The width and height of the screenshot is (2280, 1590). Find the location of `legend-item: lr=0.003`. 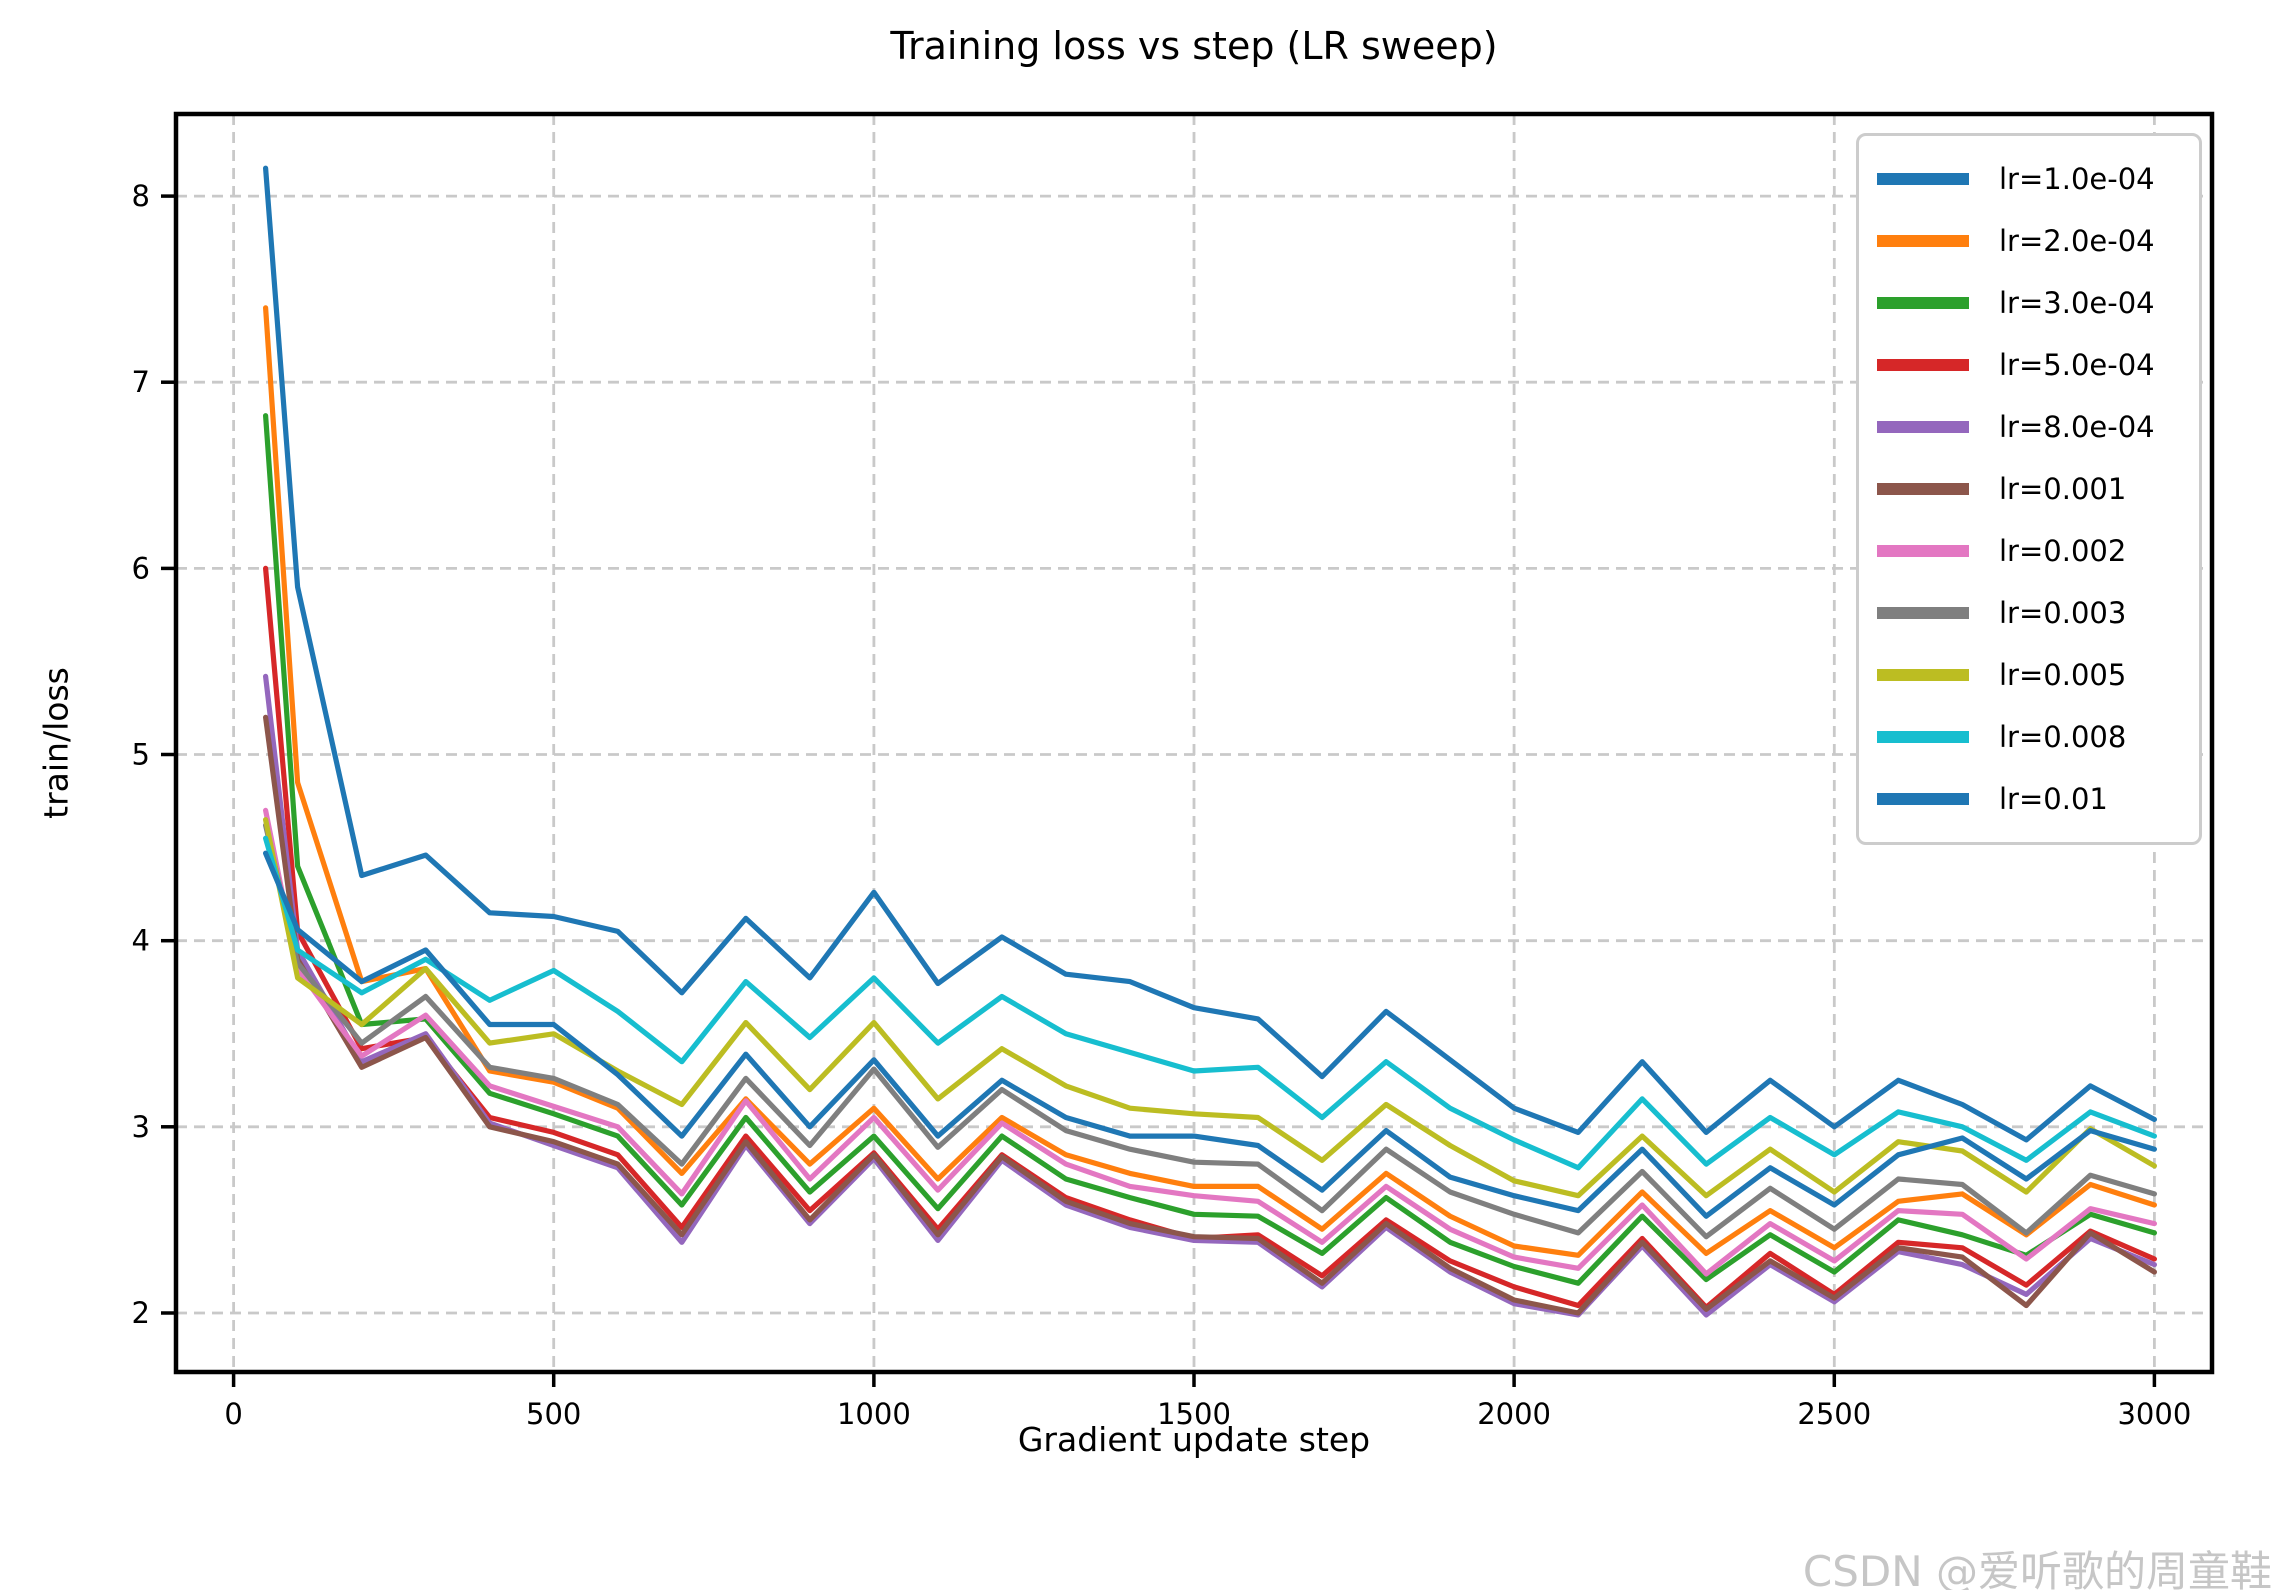

legend-item: lr=0.003 is located at coordinates (2029, 613).